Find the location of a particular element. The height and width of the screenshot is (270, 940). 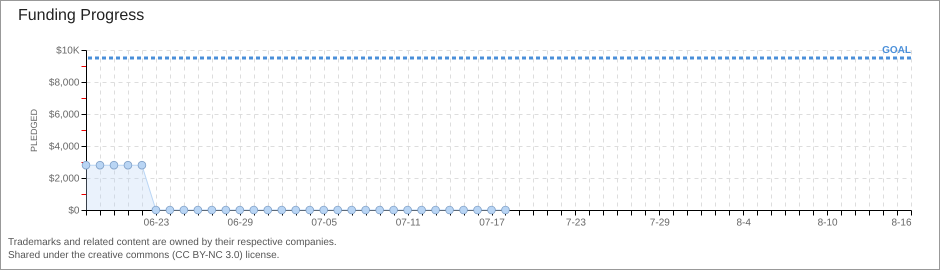

x-tick-label: 8-16 is located at coordinates (901, 223).